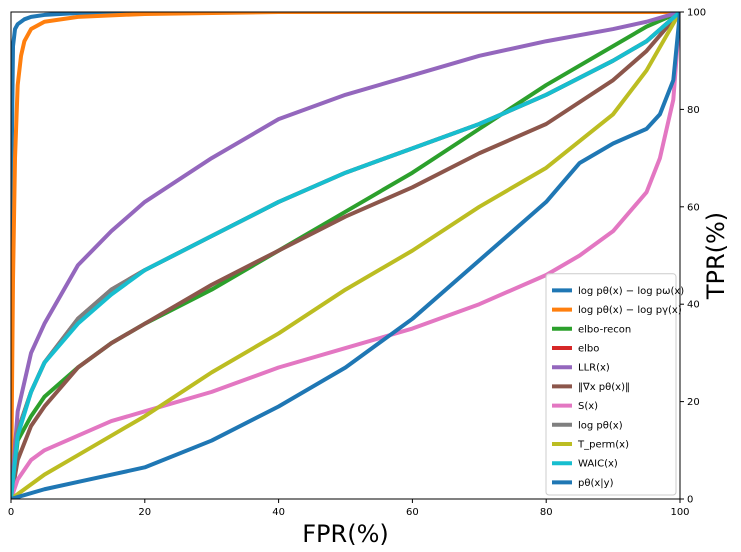 This screenshot has height=552, width=741. What do you see at coordinates (630, 310) in the screenshot?
I see `legend-label: log pθ(x) − log pγ(x)` at bounding box center [630, 310].